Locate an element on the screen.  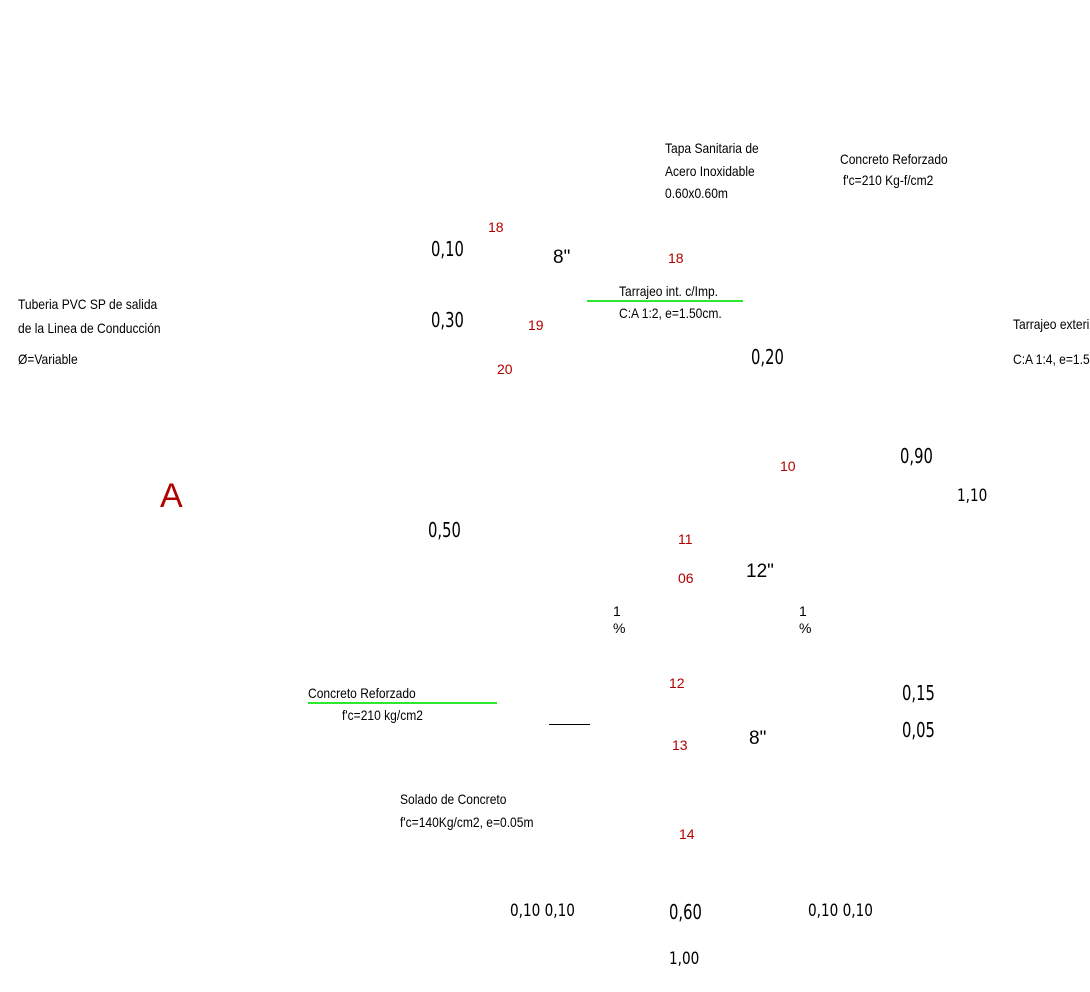
dimension-0-15: 0,15 is located at coordinates (918, 693).